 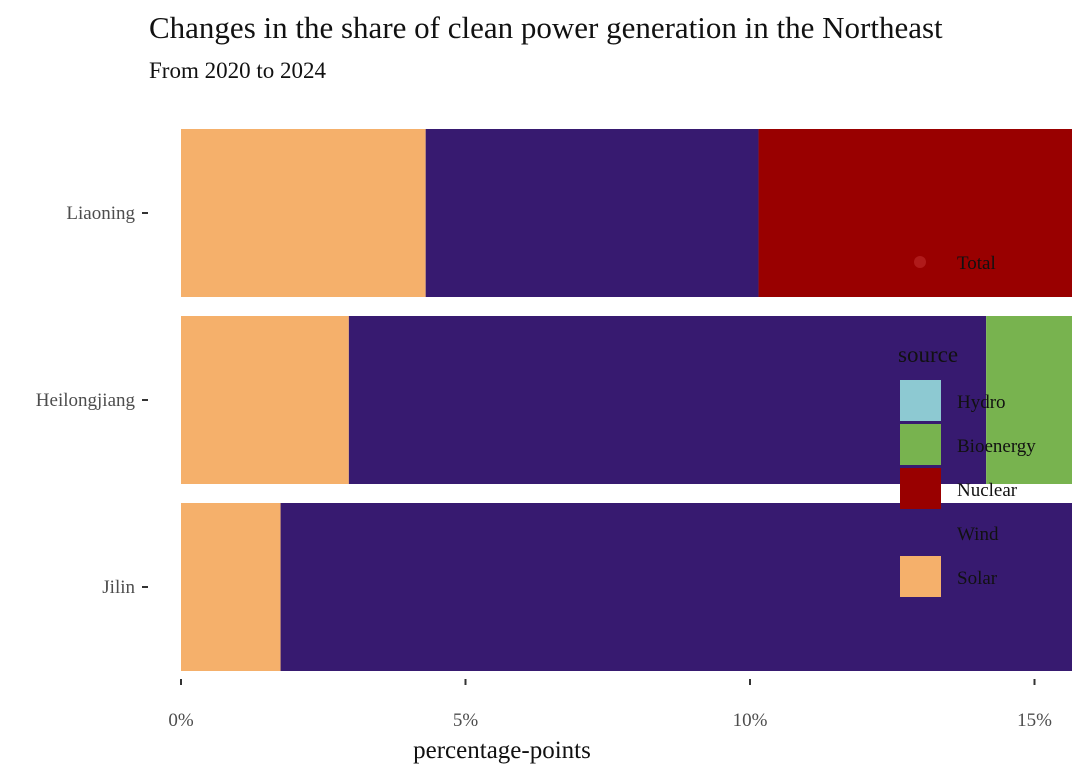 I want to click on bar-liaoning-wind, so click(x=592, y=213).